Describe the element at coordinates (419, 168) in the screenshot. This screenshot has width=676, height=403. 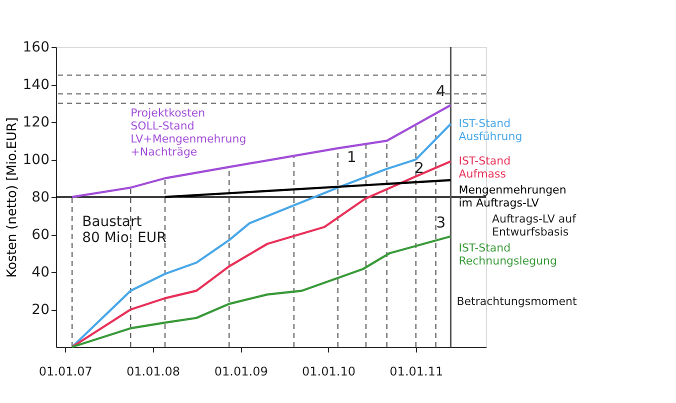
I see `annotation: 2` at that location.